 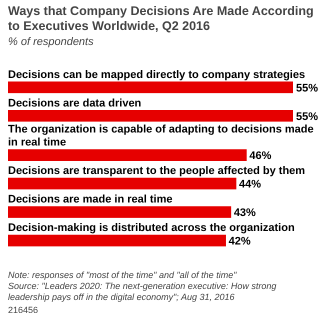 I want to click on y-tick-label: Decisions are made in real time, so click(x=90, y=200).